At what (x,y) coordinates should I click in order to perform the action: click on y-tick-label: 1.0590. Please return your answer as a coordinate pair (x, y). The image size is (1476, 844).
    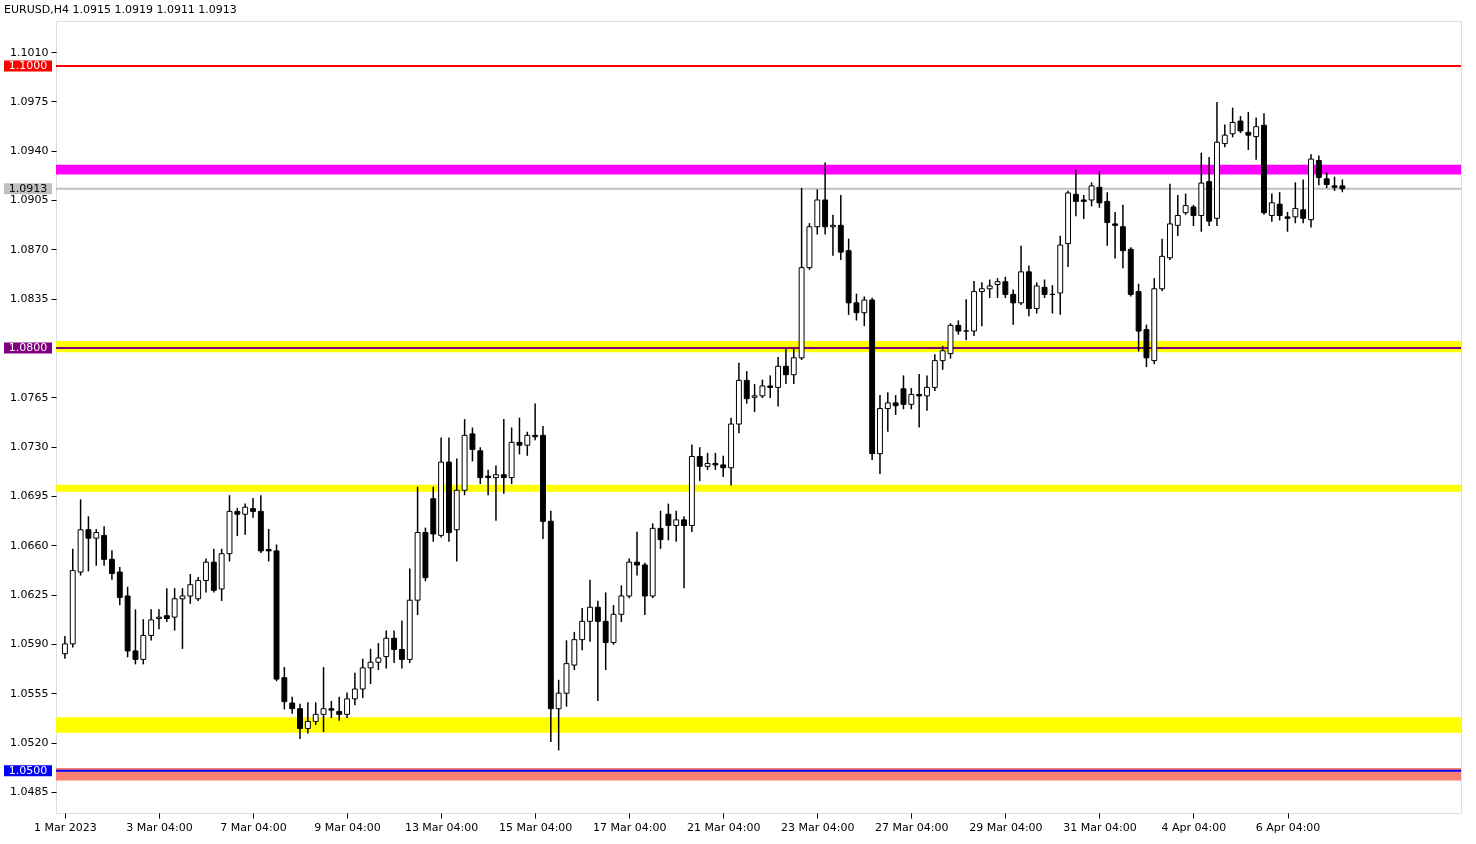
    Looking at the image, I should click on (29, 644).